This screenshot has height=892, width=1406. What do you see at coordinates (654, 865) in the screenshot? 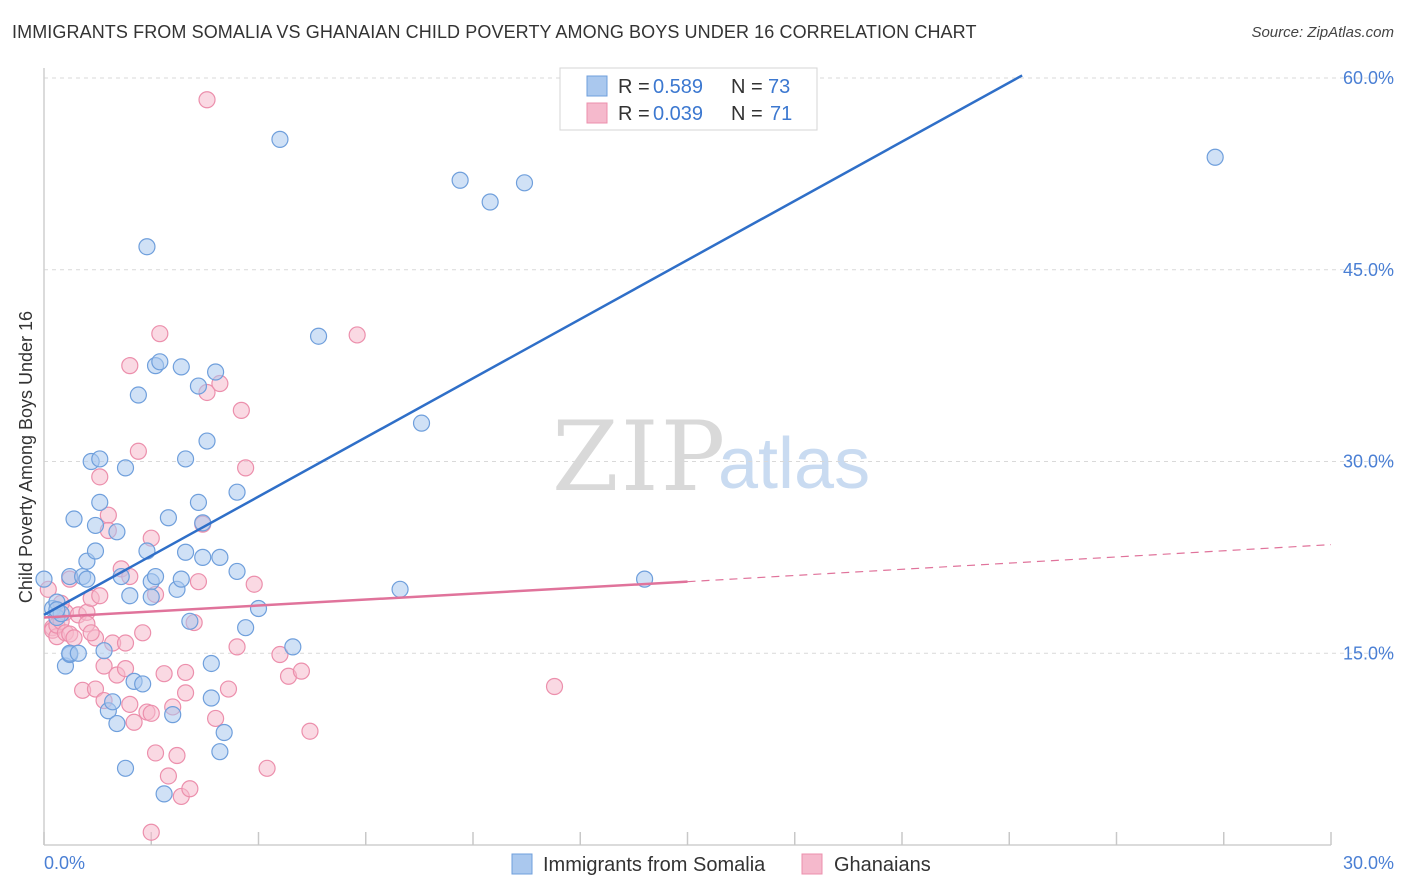
I see `bottom-legend-somalia-label: Immigrants from Somalia` at bounding box center [654, 865].